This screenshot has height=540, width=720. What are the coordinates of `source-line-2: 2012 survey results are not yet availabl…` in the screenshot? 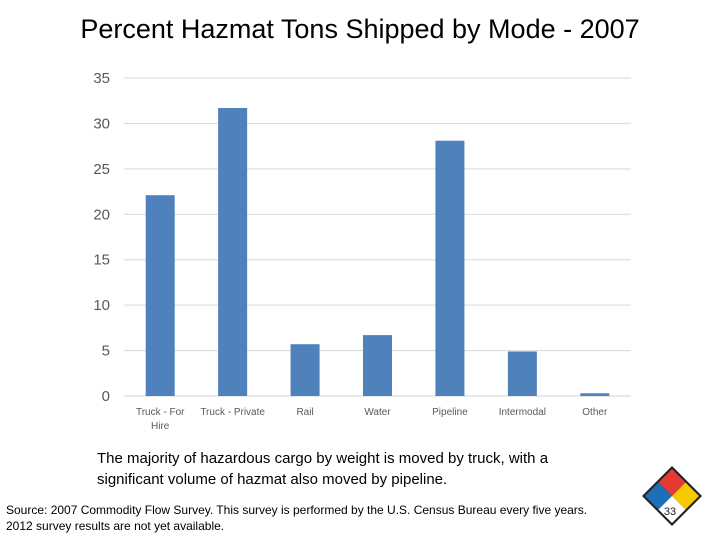 It's located at (115, 526).